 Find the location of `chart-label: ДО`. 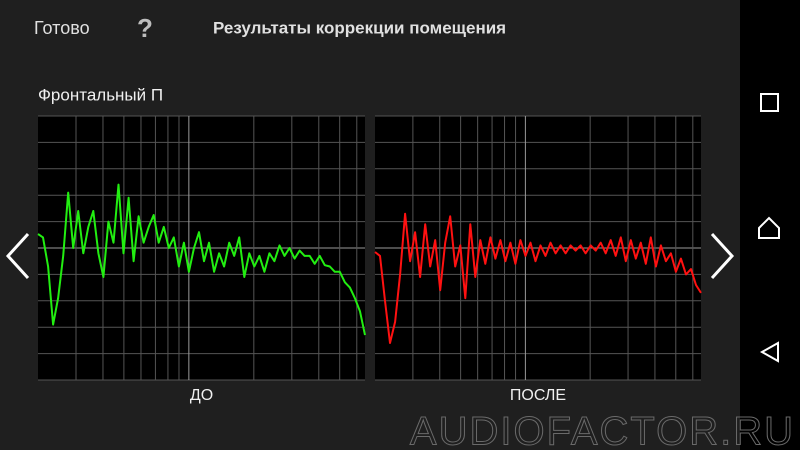

chart-label: ДО is located at coordinates (201, 395).